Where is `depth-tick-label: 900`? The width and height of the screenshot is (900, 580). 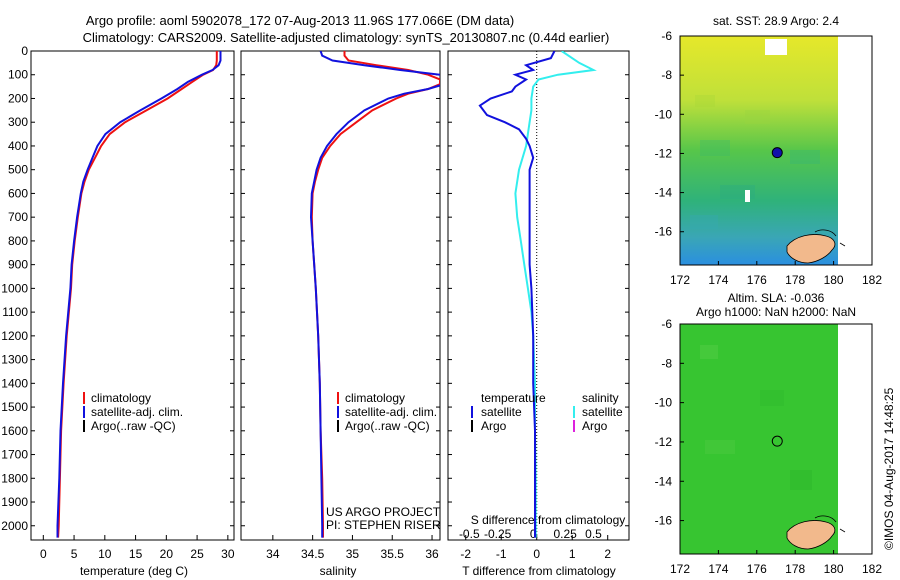 depth-tick-label: 900 is located at coordinates (18, 265).